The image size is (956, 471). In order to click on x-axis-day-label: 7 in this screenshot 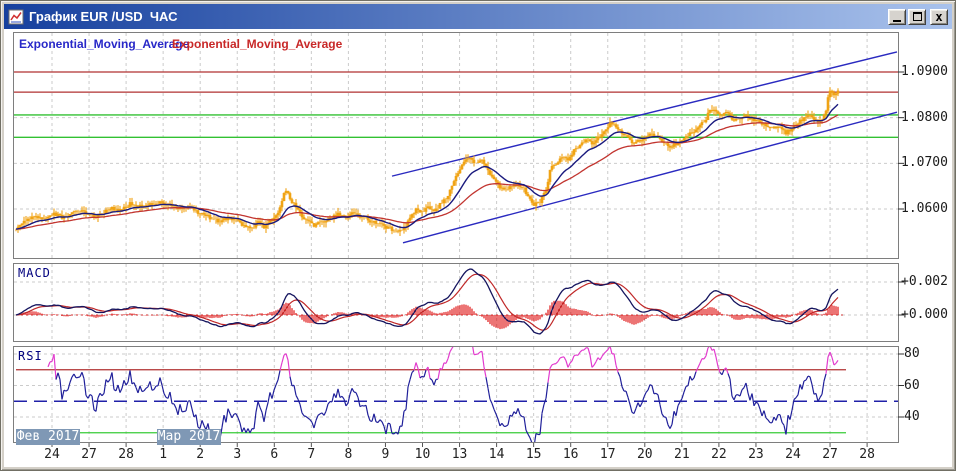, I will do `click(311, 454)`.